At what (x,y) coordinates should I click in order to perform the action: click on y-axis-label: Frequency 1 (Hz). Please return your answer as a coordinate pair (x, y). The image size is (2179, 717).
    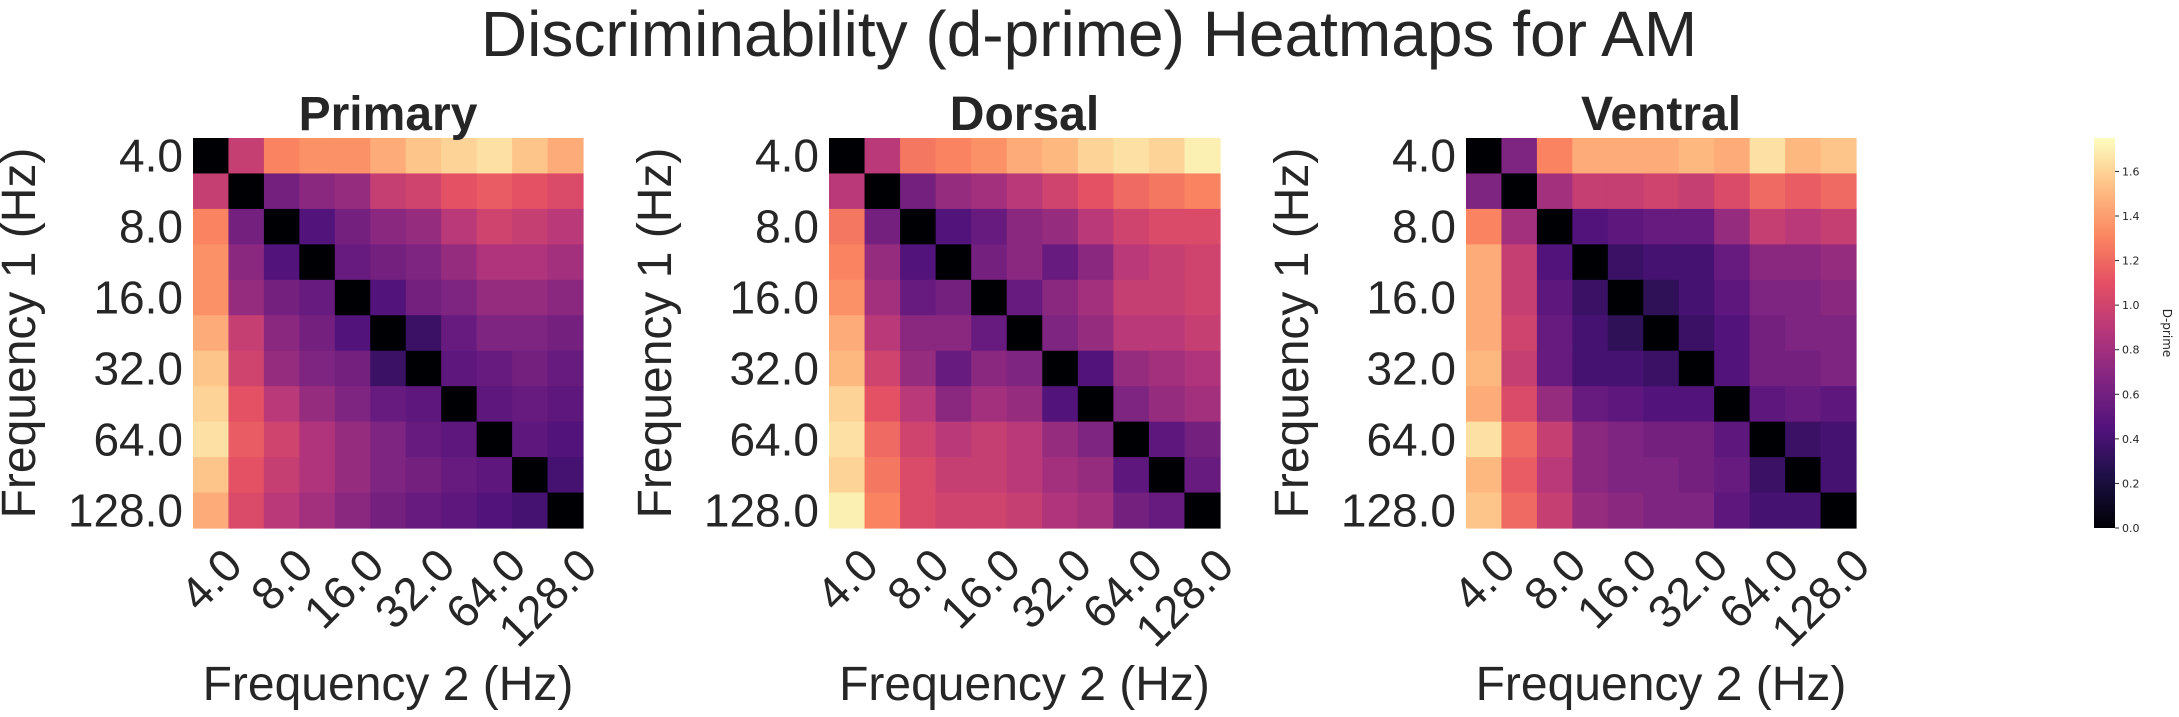
    Looking at the image, I should click on (23, 333).